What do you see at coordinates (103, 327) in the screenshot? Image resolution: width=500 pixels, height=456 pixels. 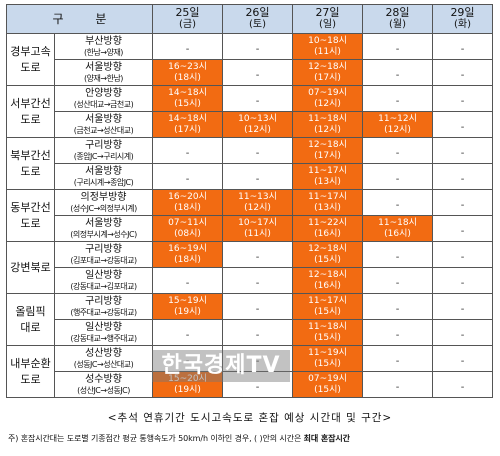 I see `direction-label: 일산방향` at bounding box center [103, 327].